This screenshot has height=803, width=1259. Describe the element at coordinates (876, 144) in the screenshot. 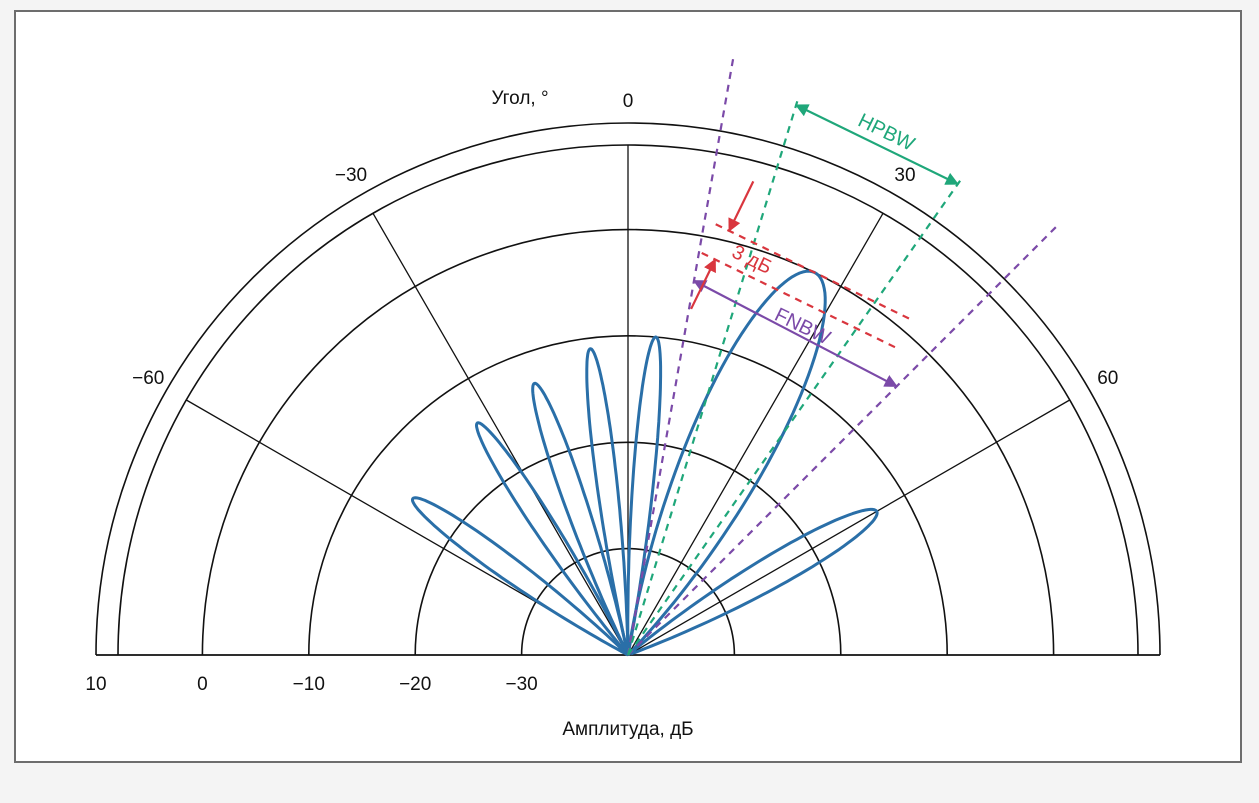

I see `hpbw-arrow` at that location.